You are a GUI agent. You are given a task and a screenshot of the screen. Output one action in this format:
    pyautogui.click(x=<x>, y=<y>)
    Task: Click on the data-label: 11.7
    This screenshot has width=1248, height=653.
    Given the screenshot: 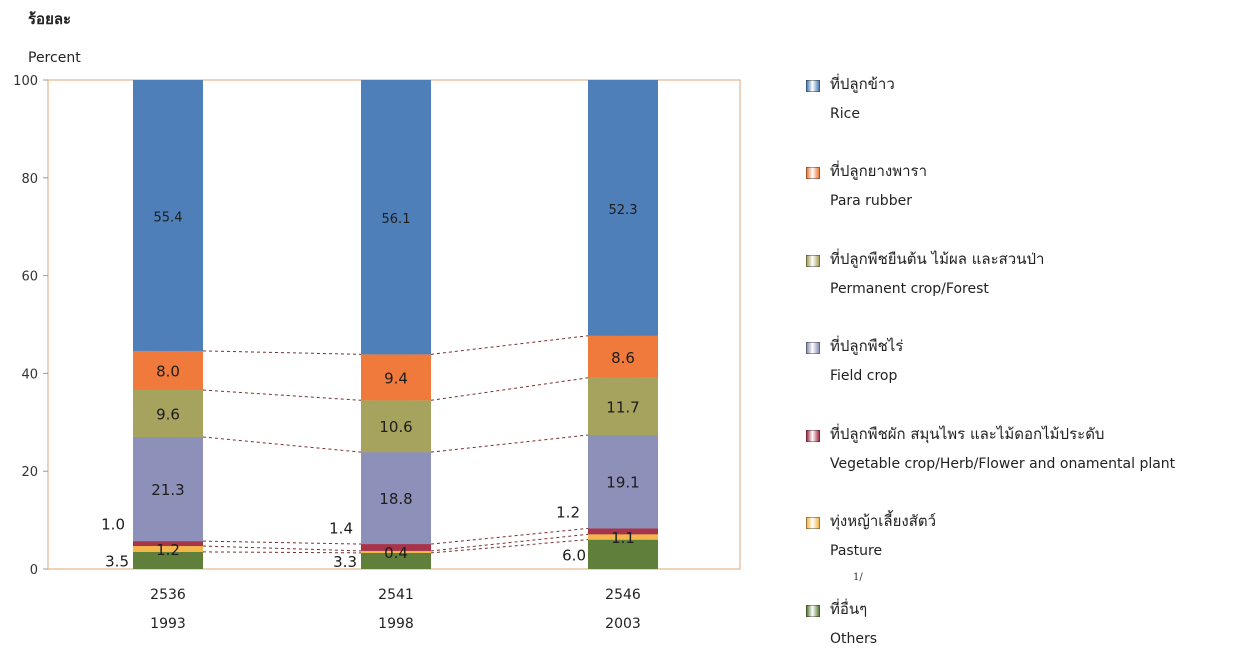 What is the action you would take?
    pyautogui.click(x=622, y=407)
    